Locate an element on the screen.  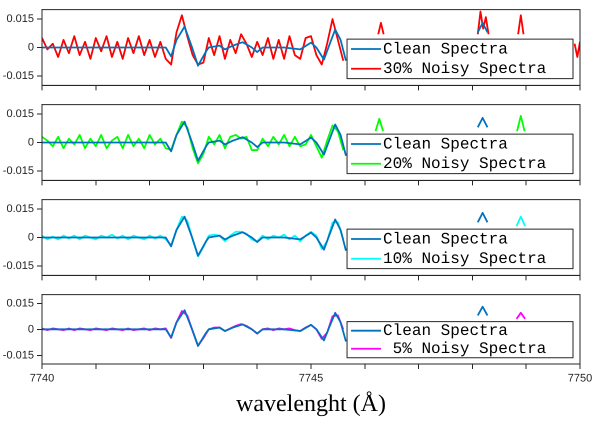
x-tick-label: 7745 is located at coordinates (311, 378).